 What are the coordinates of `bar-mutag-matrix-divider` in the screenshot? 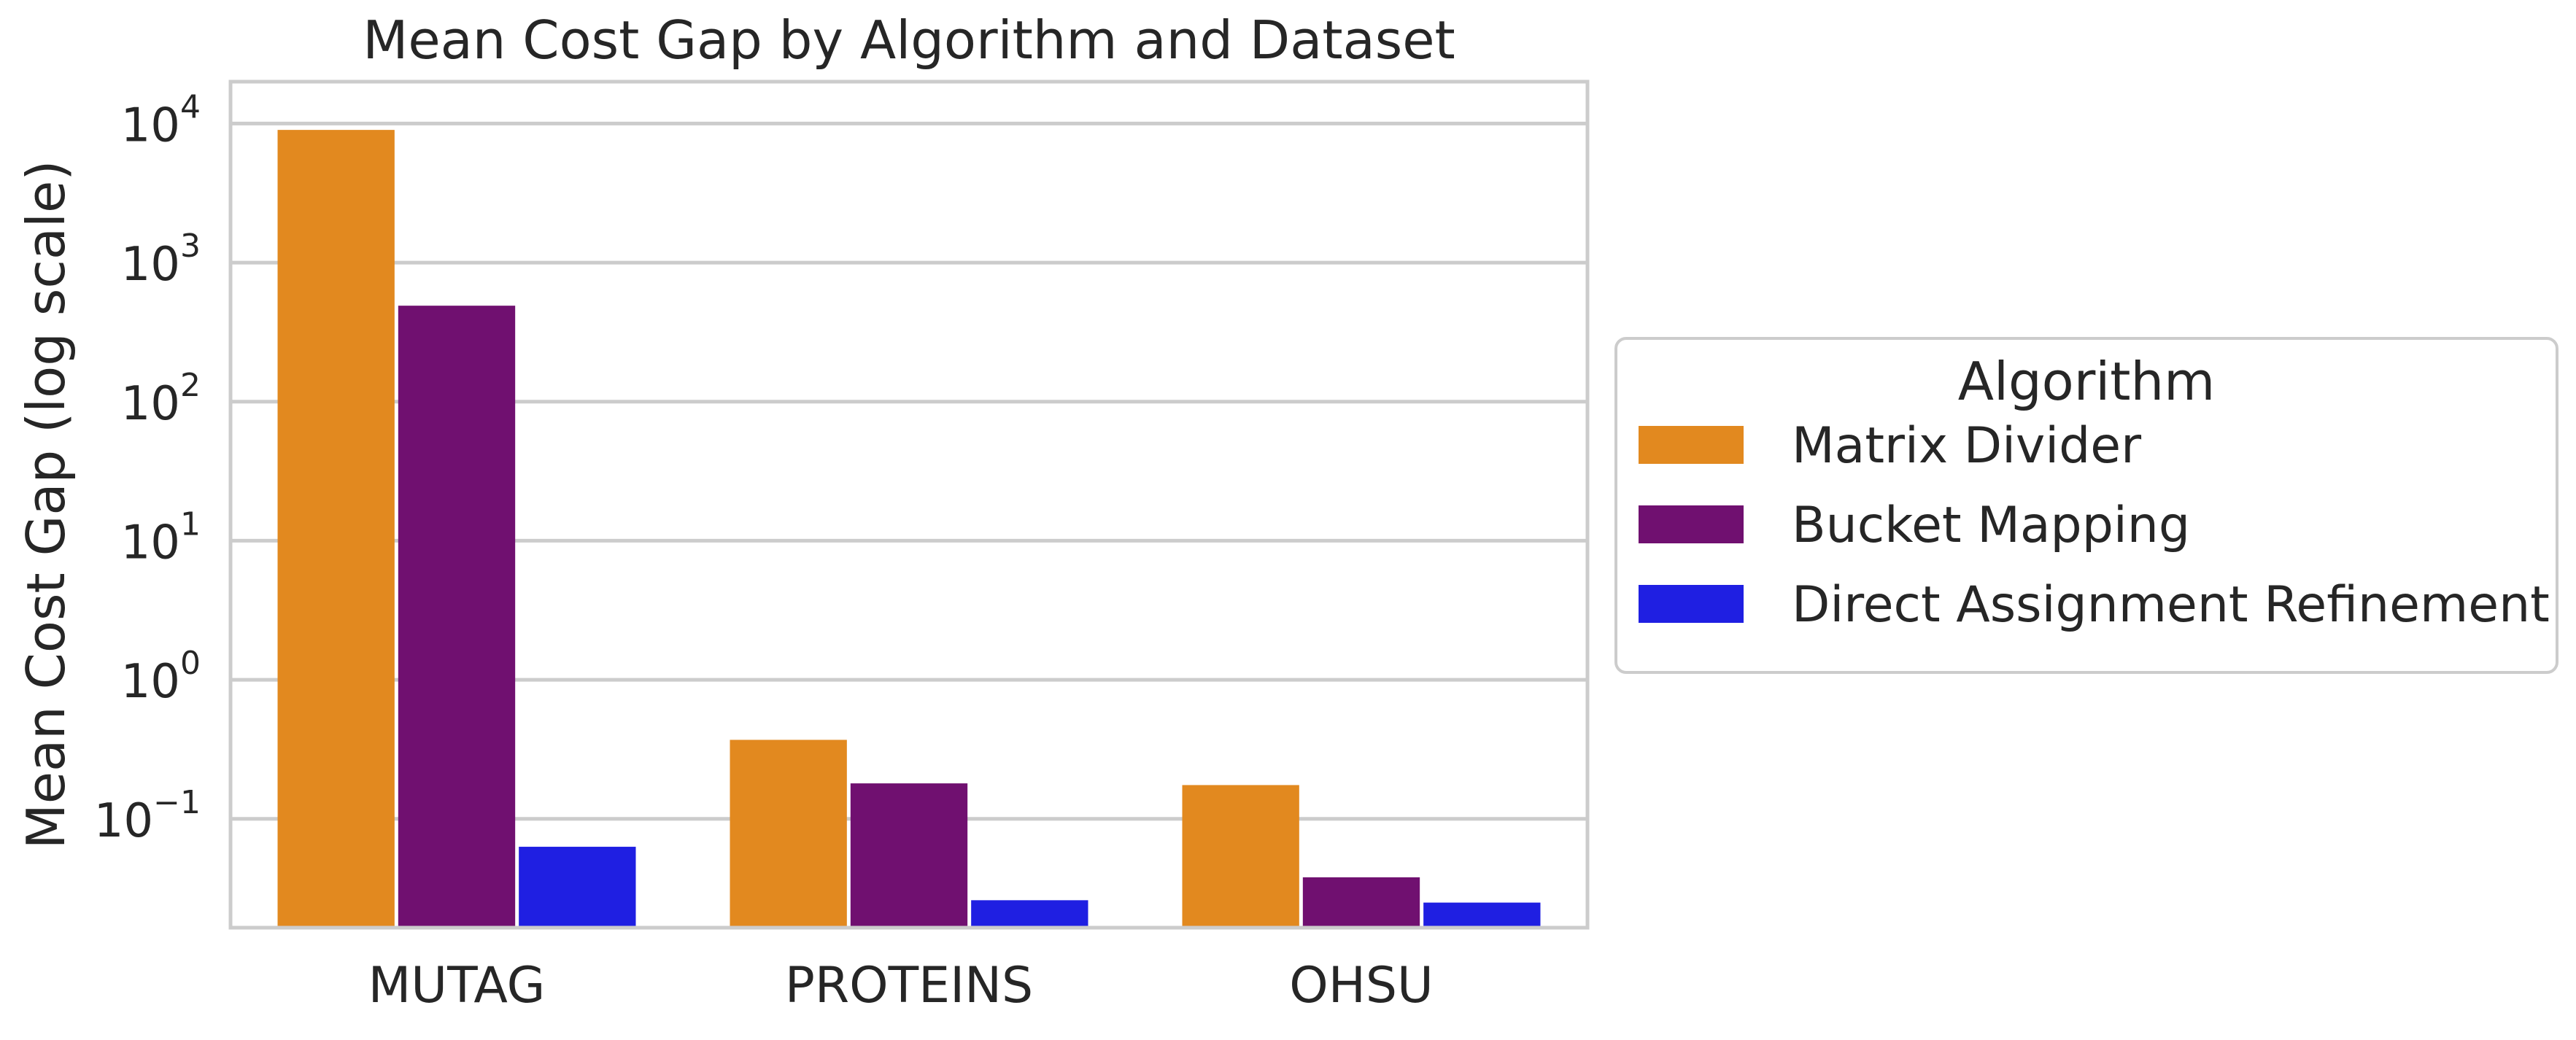 It's located at (336, 529).